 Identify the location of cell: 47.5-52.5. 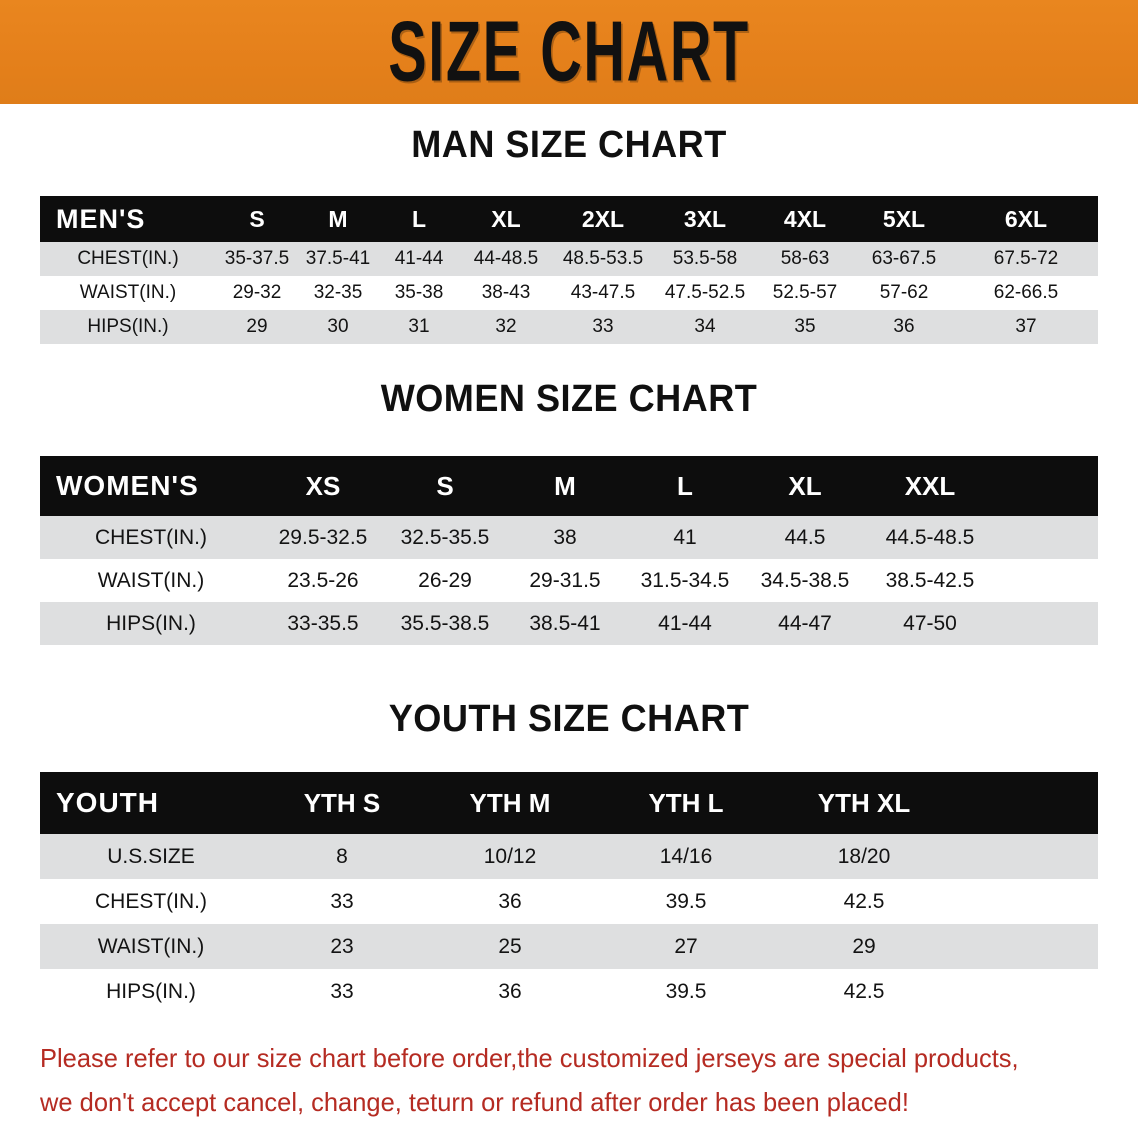
(705, 292).